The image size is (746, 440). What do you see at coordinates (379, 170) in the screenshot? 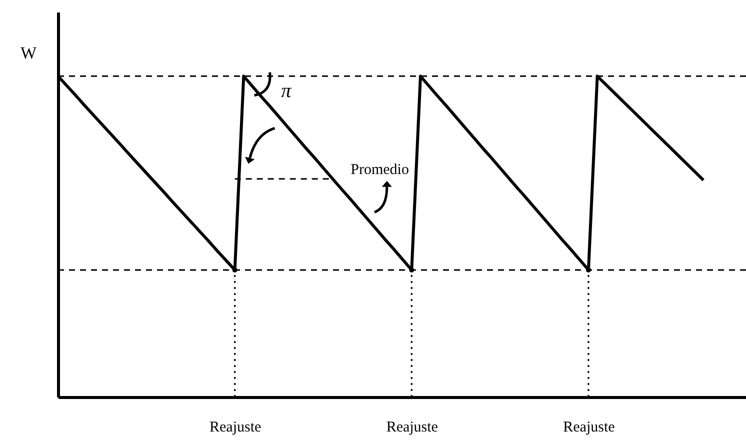
I see `annotation: Promedio` at bounding box center [379, 170].